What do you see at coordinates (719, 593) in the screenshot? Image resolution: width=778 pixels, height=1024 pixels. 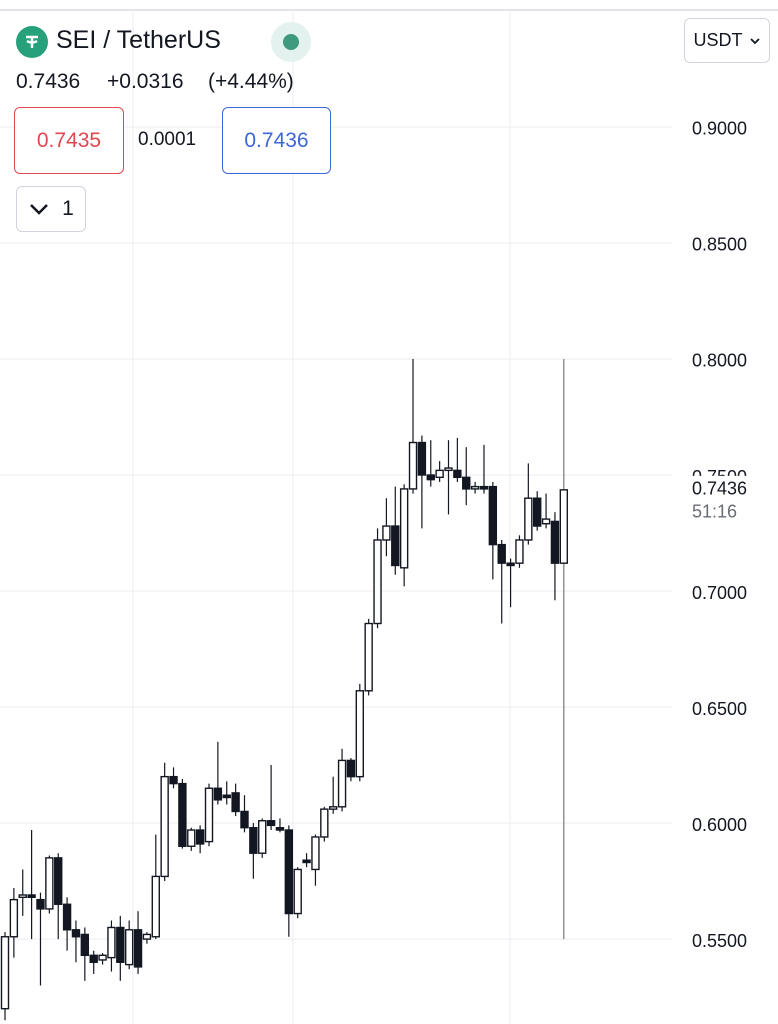 I see `y-tick-label: 0.7000` at bounding box center [719, 593].